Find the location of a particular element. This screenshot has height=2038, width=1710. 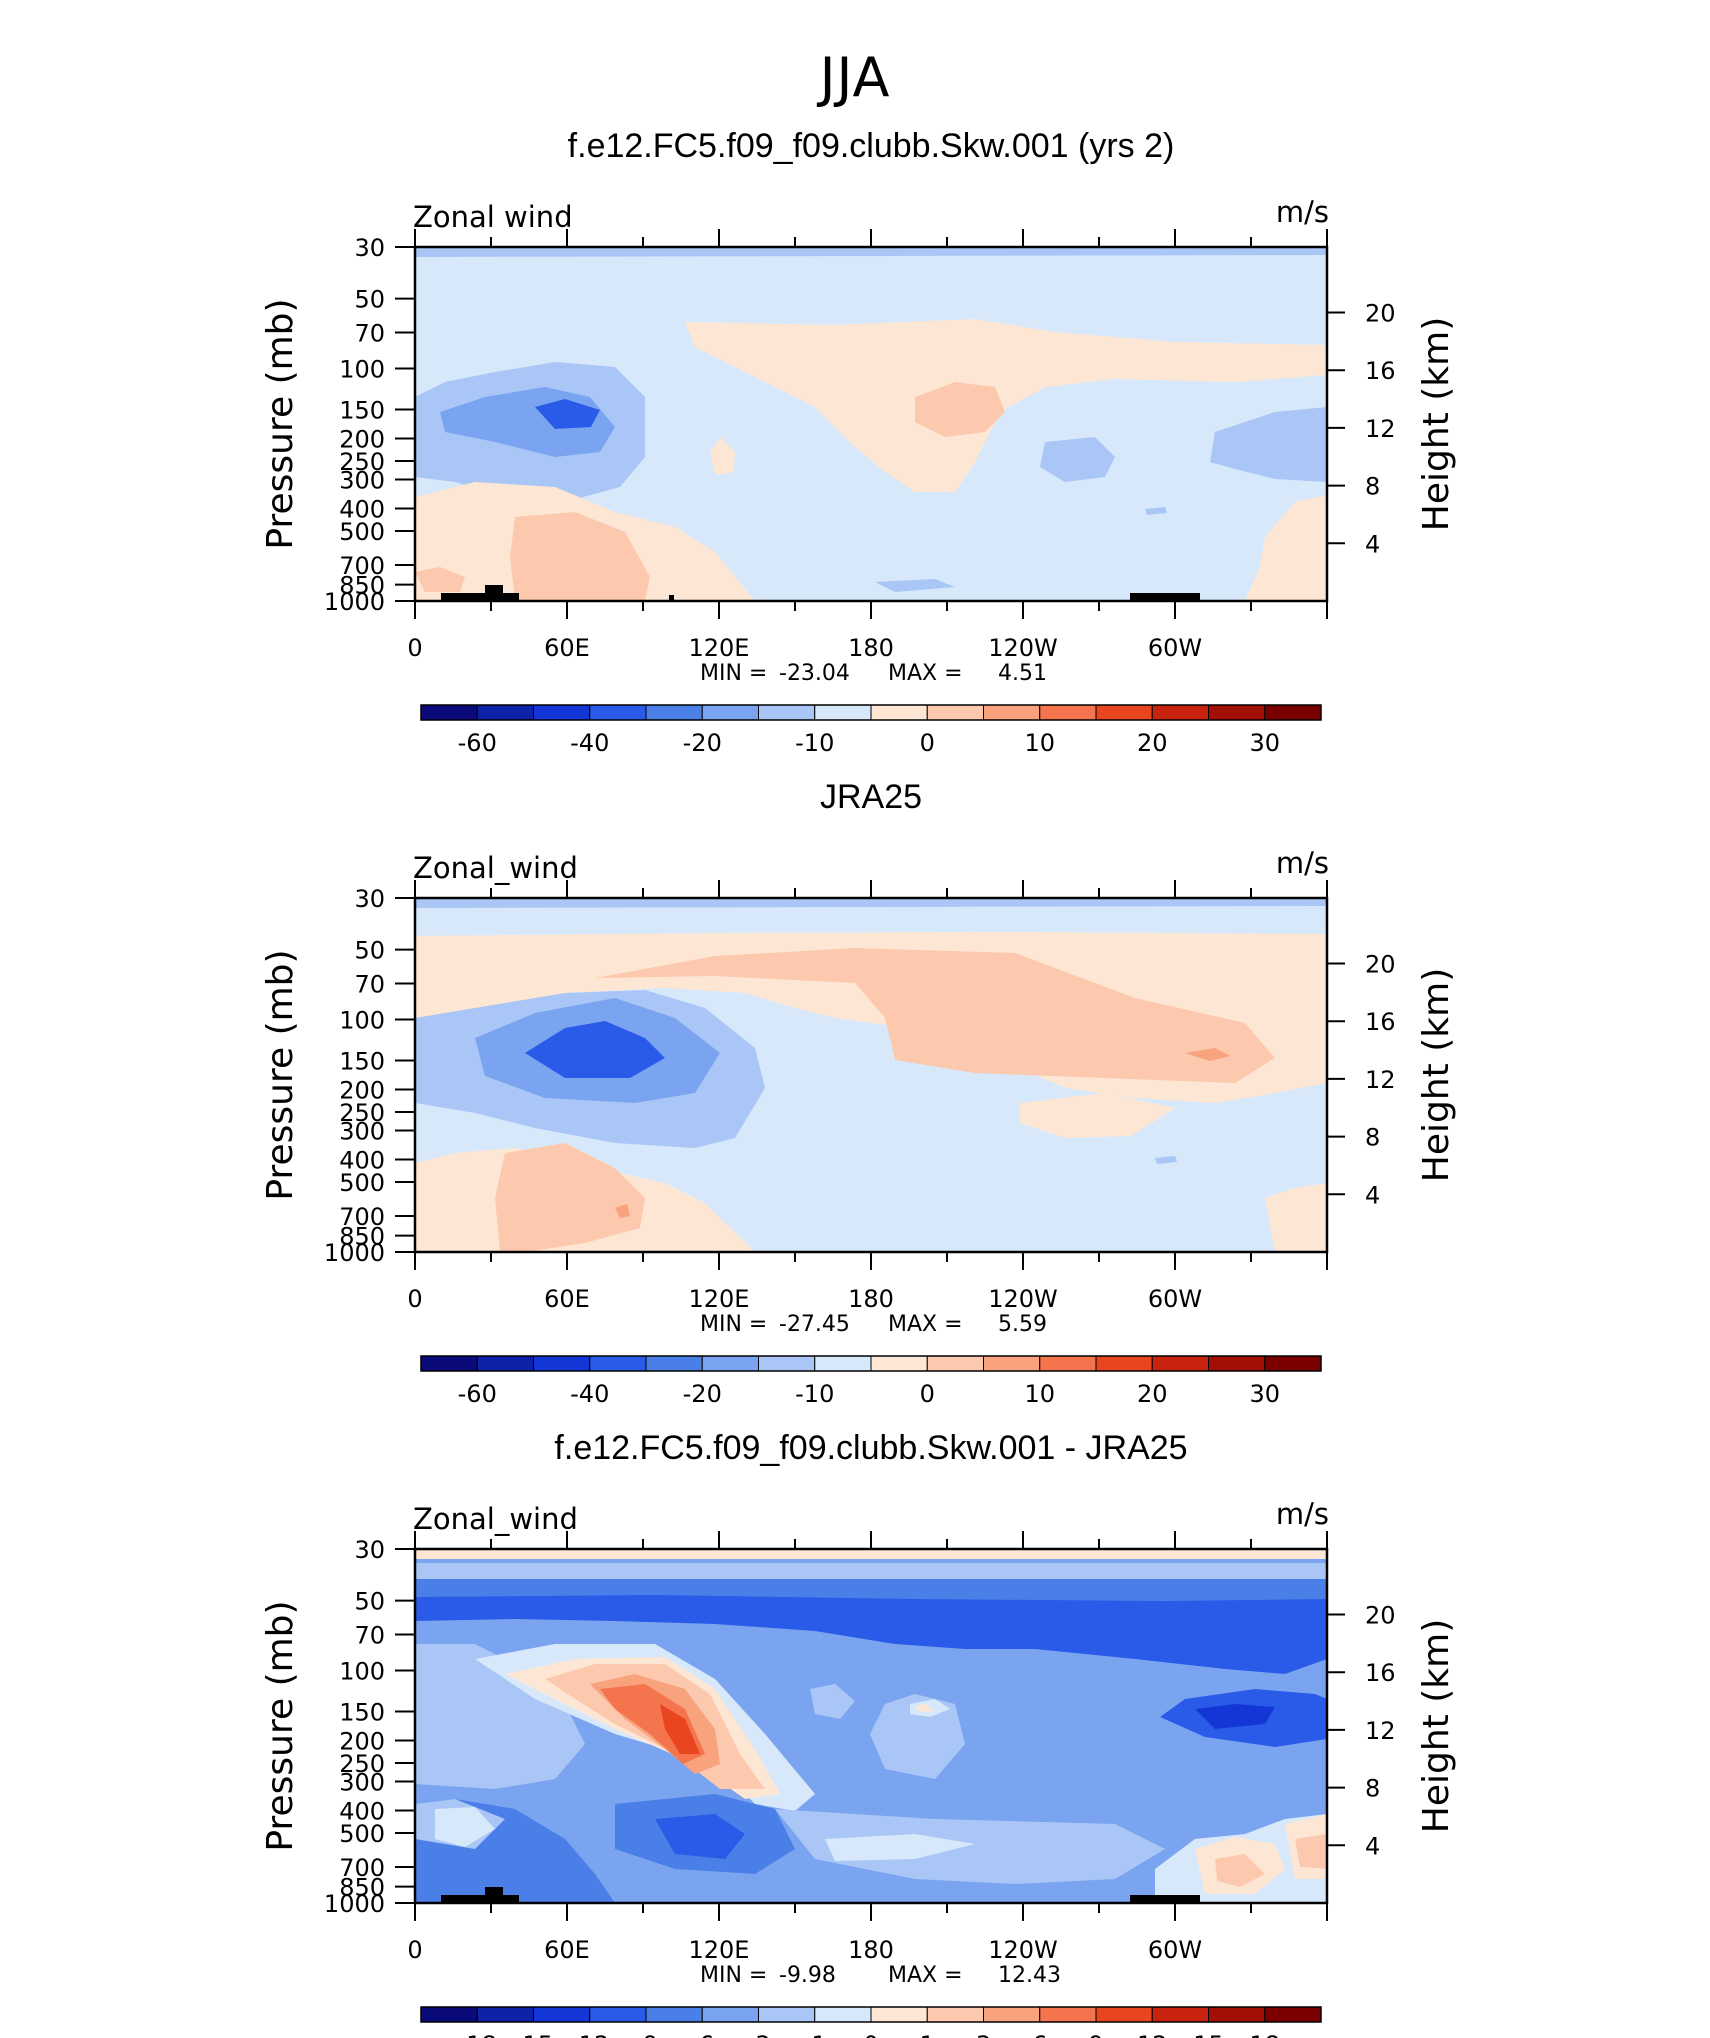

topography is located at coordinates (820, 1895).